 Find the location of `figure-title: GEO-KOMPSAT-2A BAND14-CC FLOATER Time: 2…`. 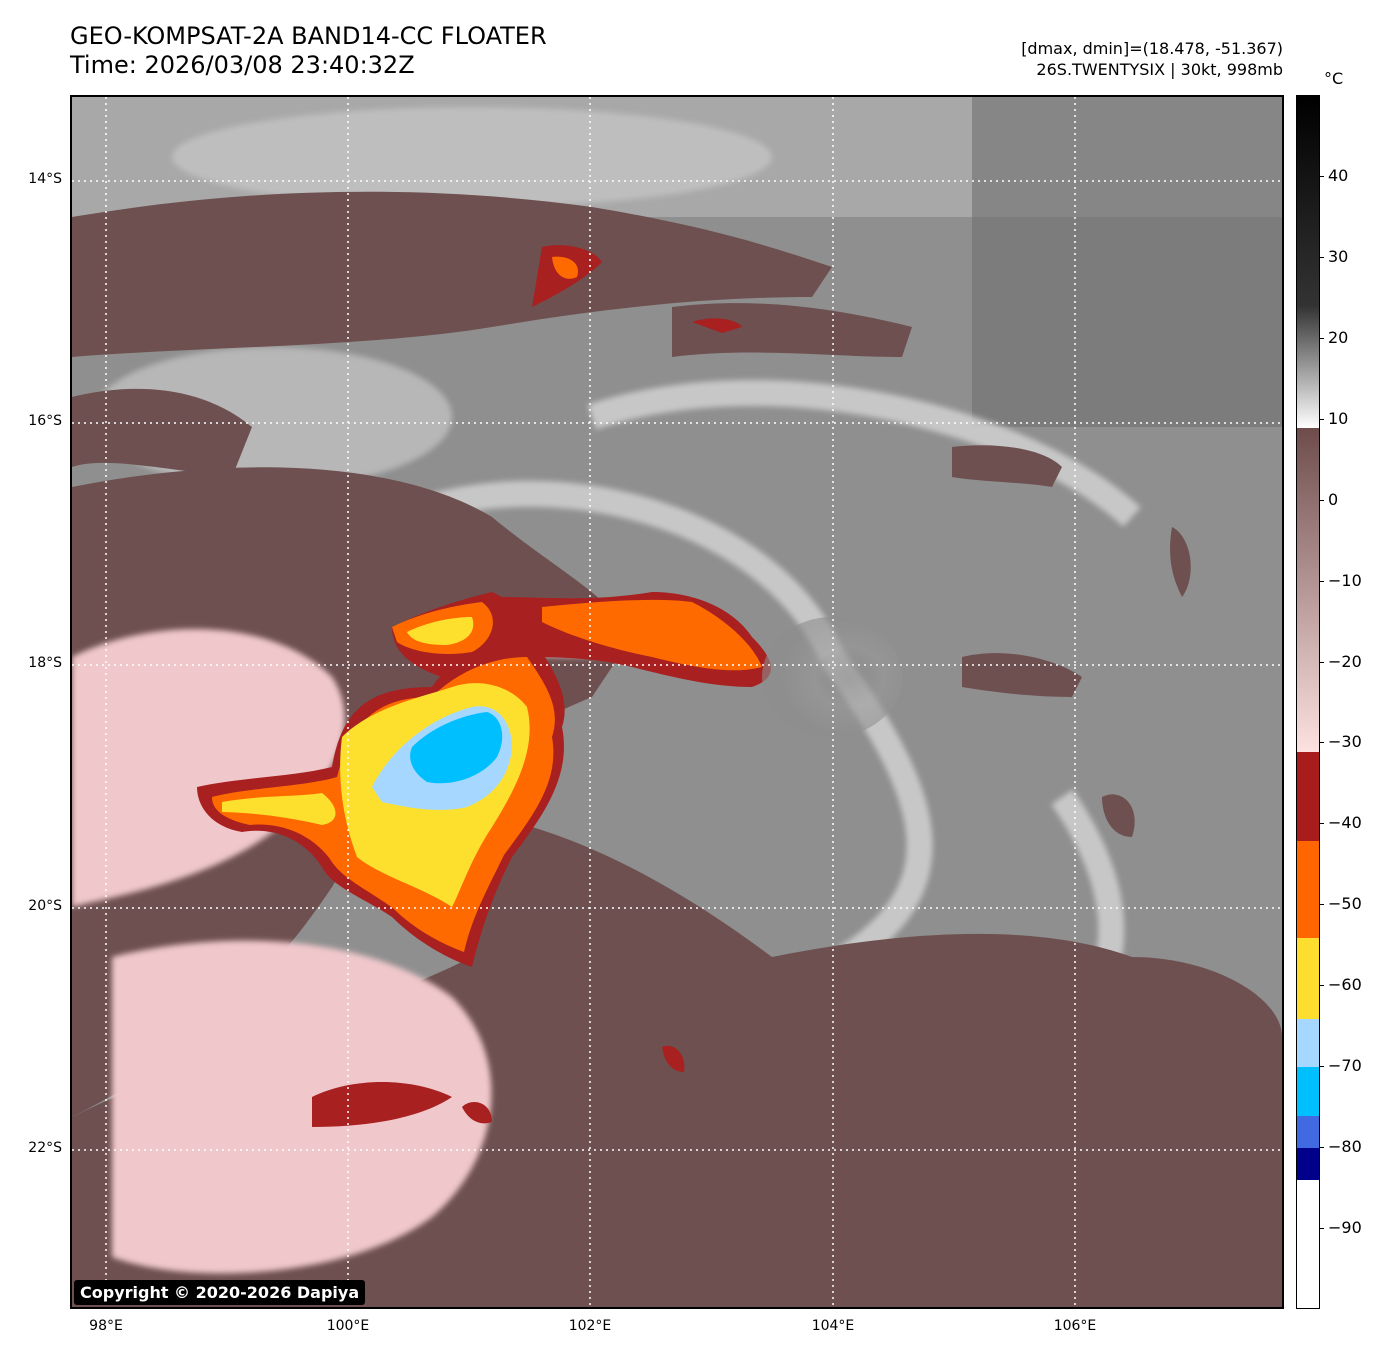

figure-title: GEO-KOMPSAT-2A BAND14-CC FLOATER Time: 2… is located at coordinates (308, 51).